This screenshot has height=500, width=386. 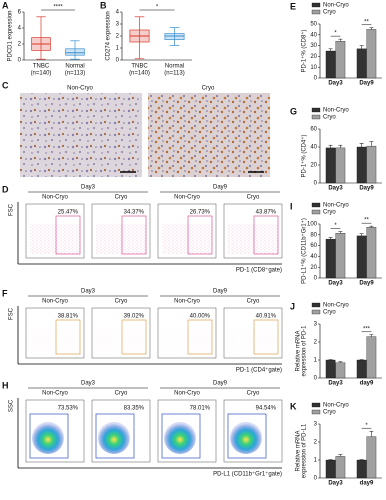 What do you see at coordinates (293, 111) in the screenshot?
I see `panel-label: G` at bounding box center [293, 111].